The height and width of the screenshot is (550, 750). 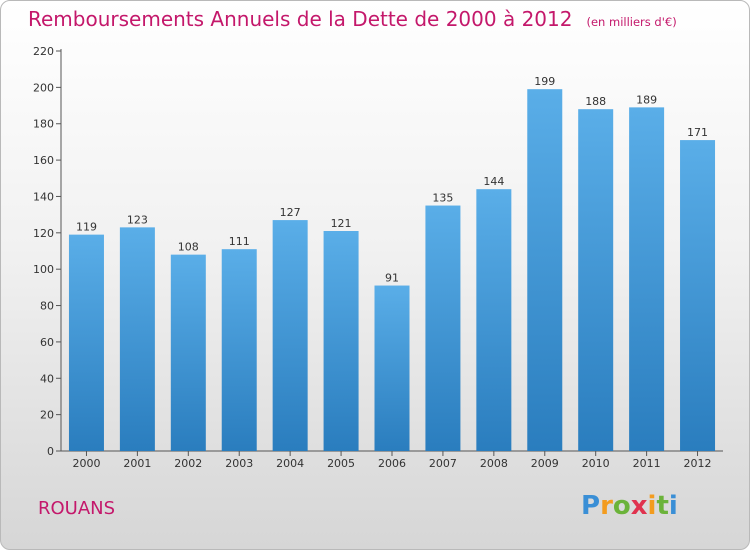 I want to click on x-tick-label: 2007, so click(x=443, y=463).